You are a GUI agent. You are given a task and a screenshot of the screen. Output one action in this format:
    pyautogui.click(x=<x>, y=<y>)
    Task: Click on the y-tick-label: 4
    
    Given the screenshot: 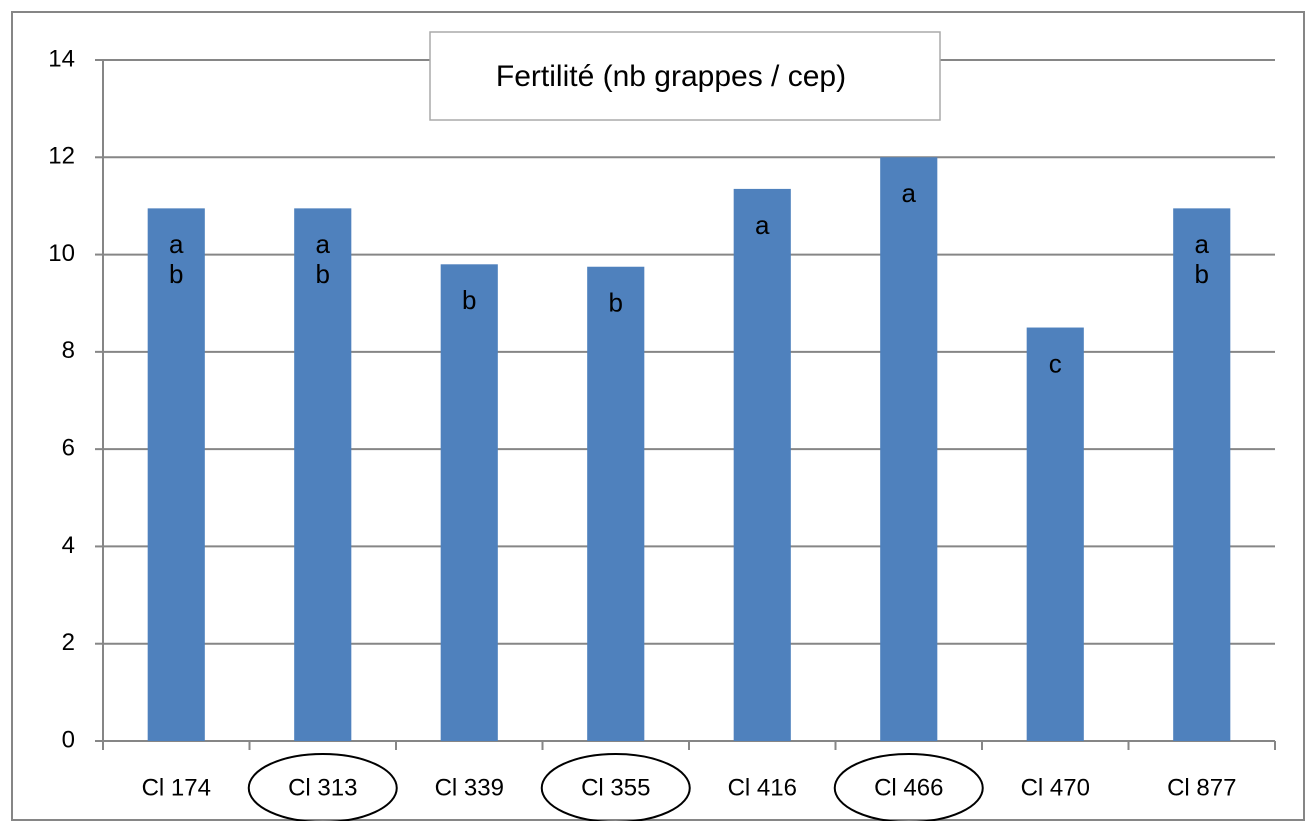 What is the action you would take?
    pyautogui.click(x=68, y=545)
    